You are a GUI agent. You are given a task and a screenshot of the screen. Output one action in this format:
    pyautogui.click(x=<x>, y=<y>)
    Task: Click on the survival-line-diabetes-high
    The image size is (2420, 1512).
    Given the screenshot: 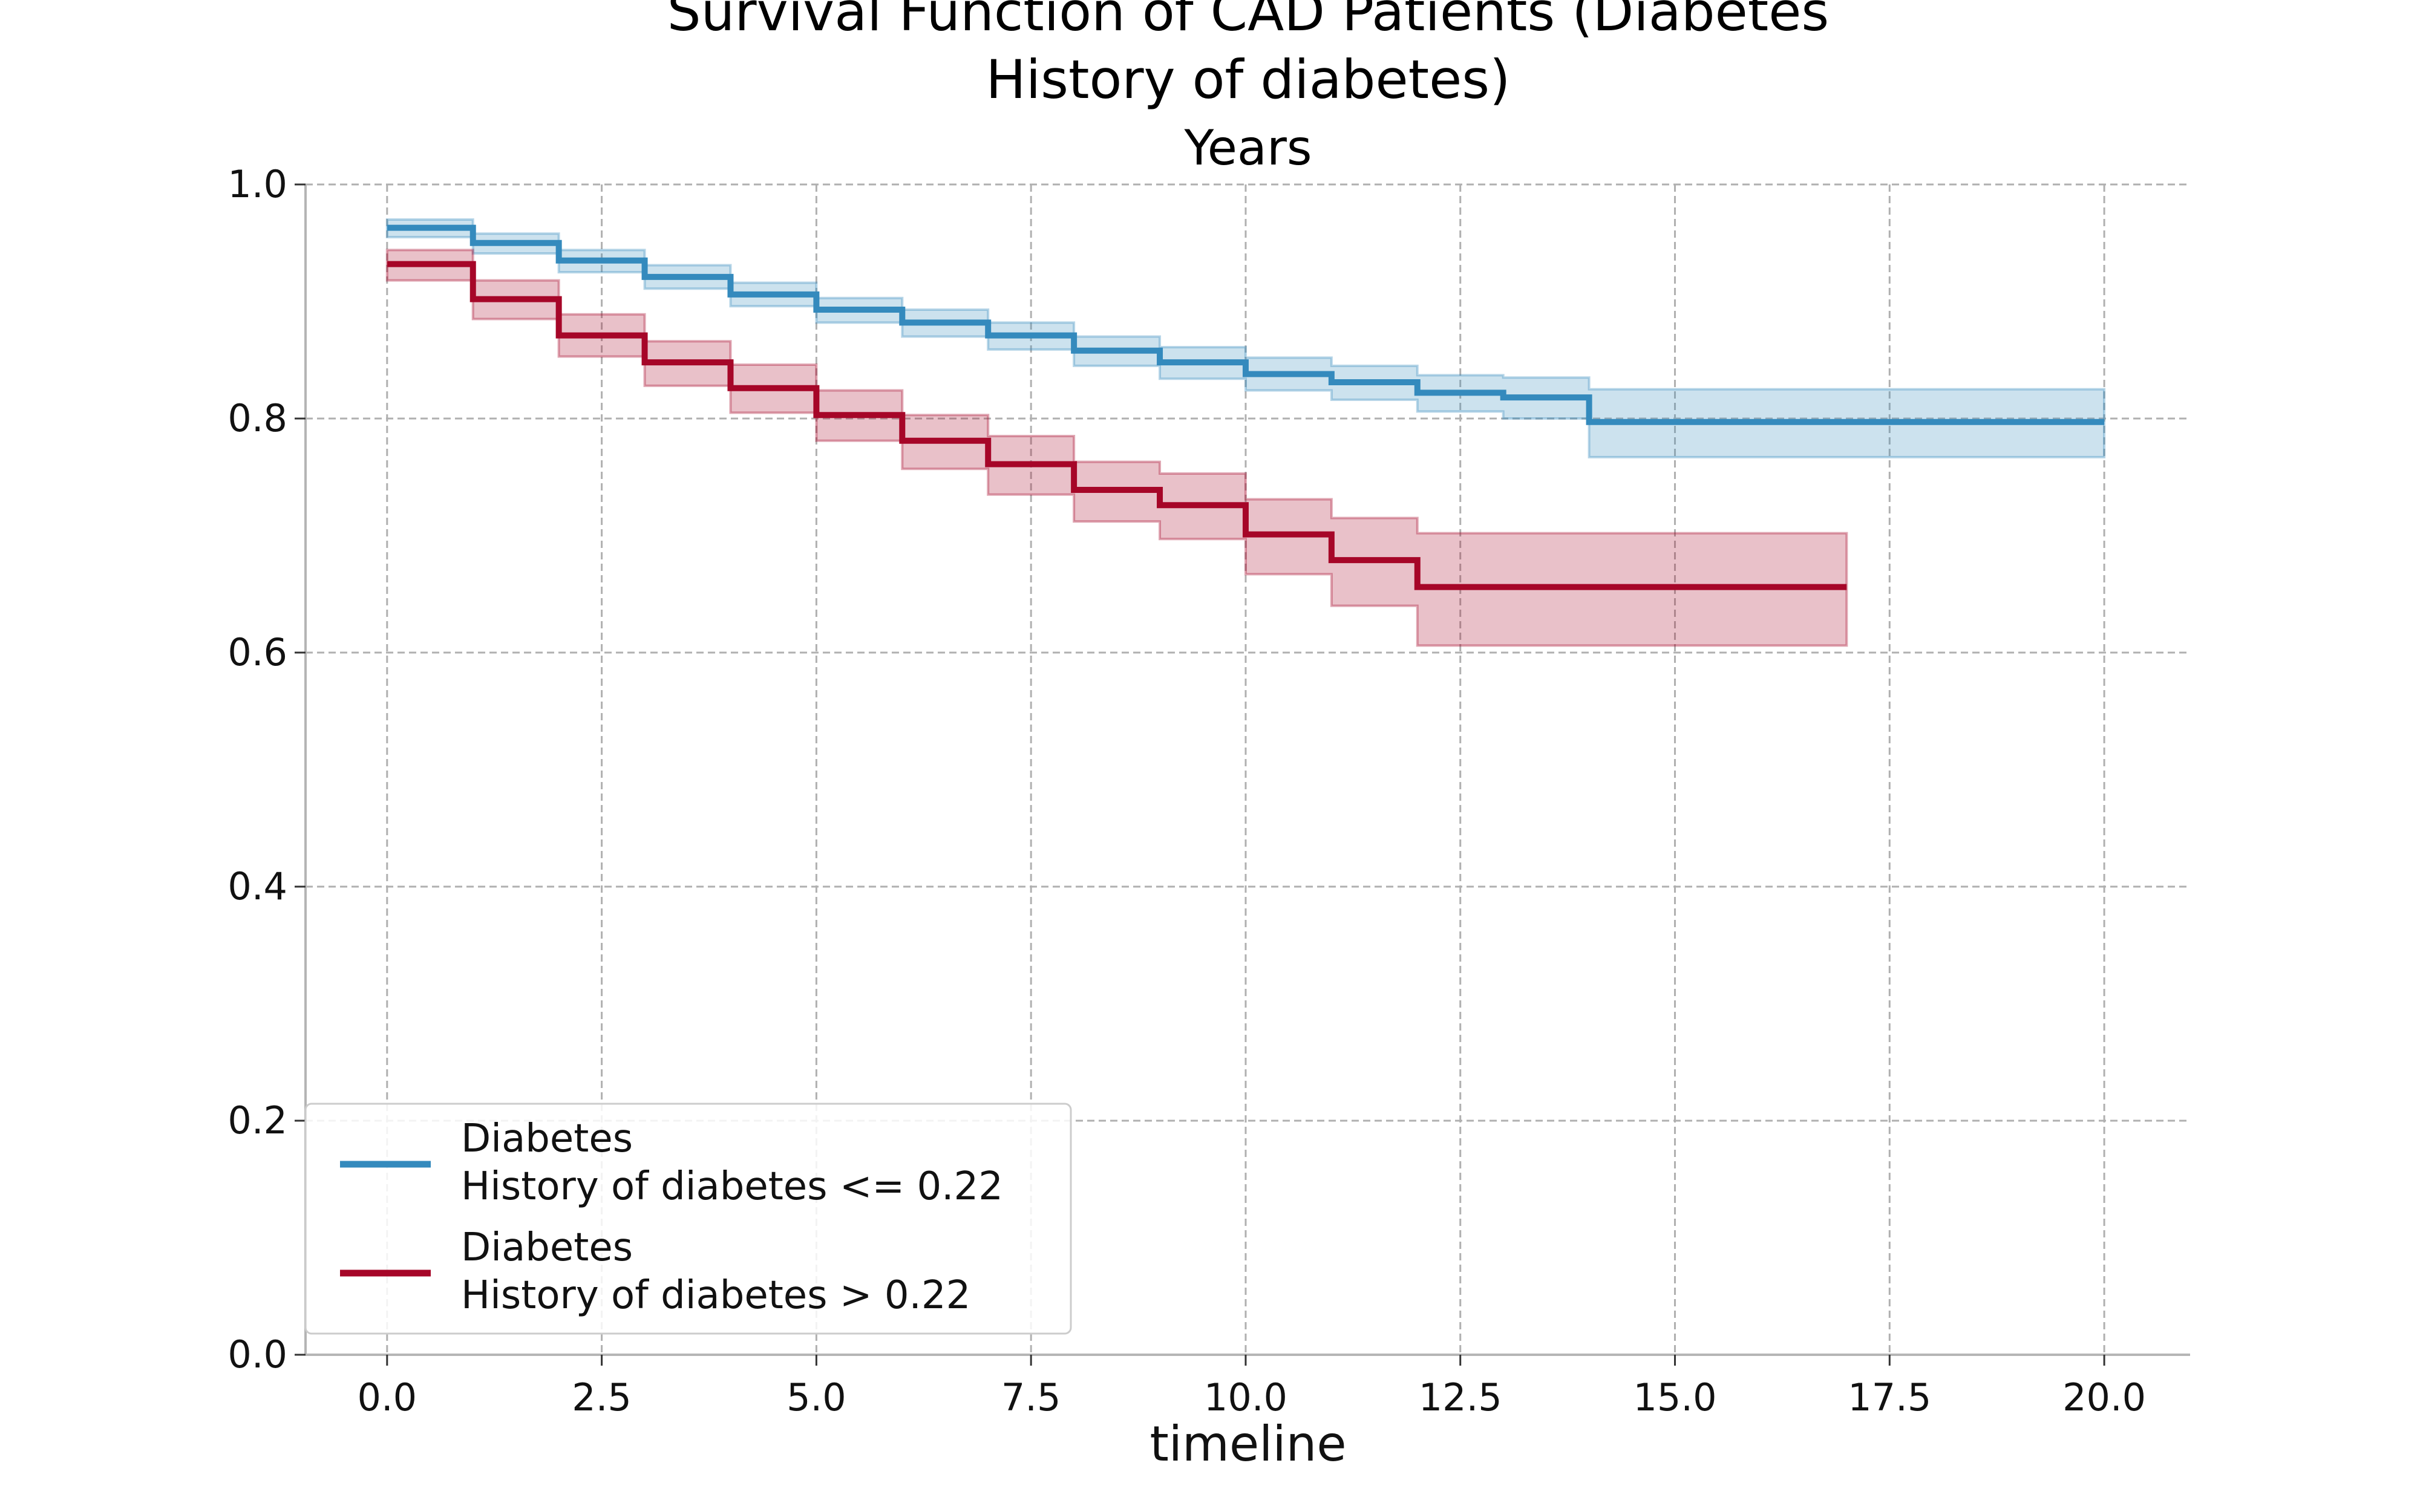 What is the action you would take?
    pyautogui.click(x=1117, y=425)
    